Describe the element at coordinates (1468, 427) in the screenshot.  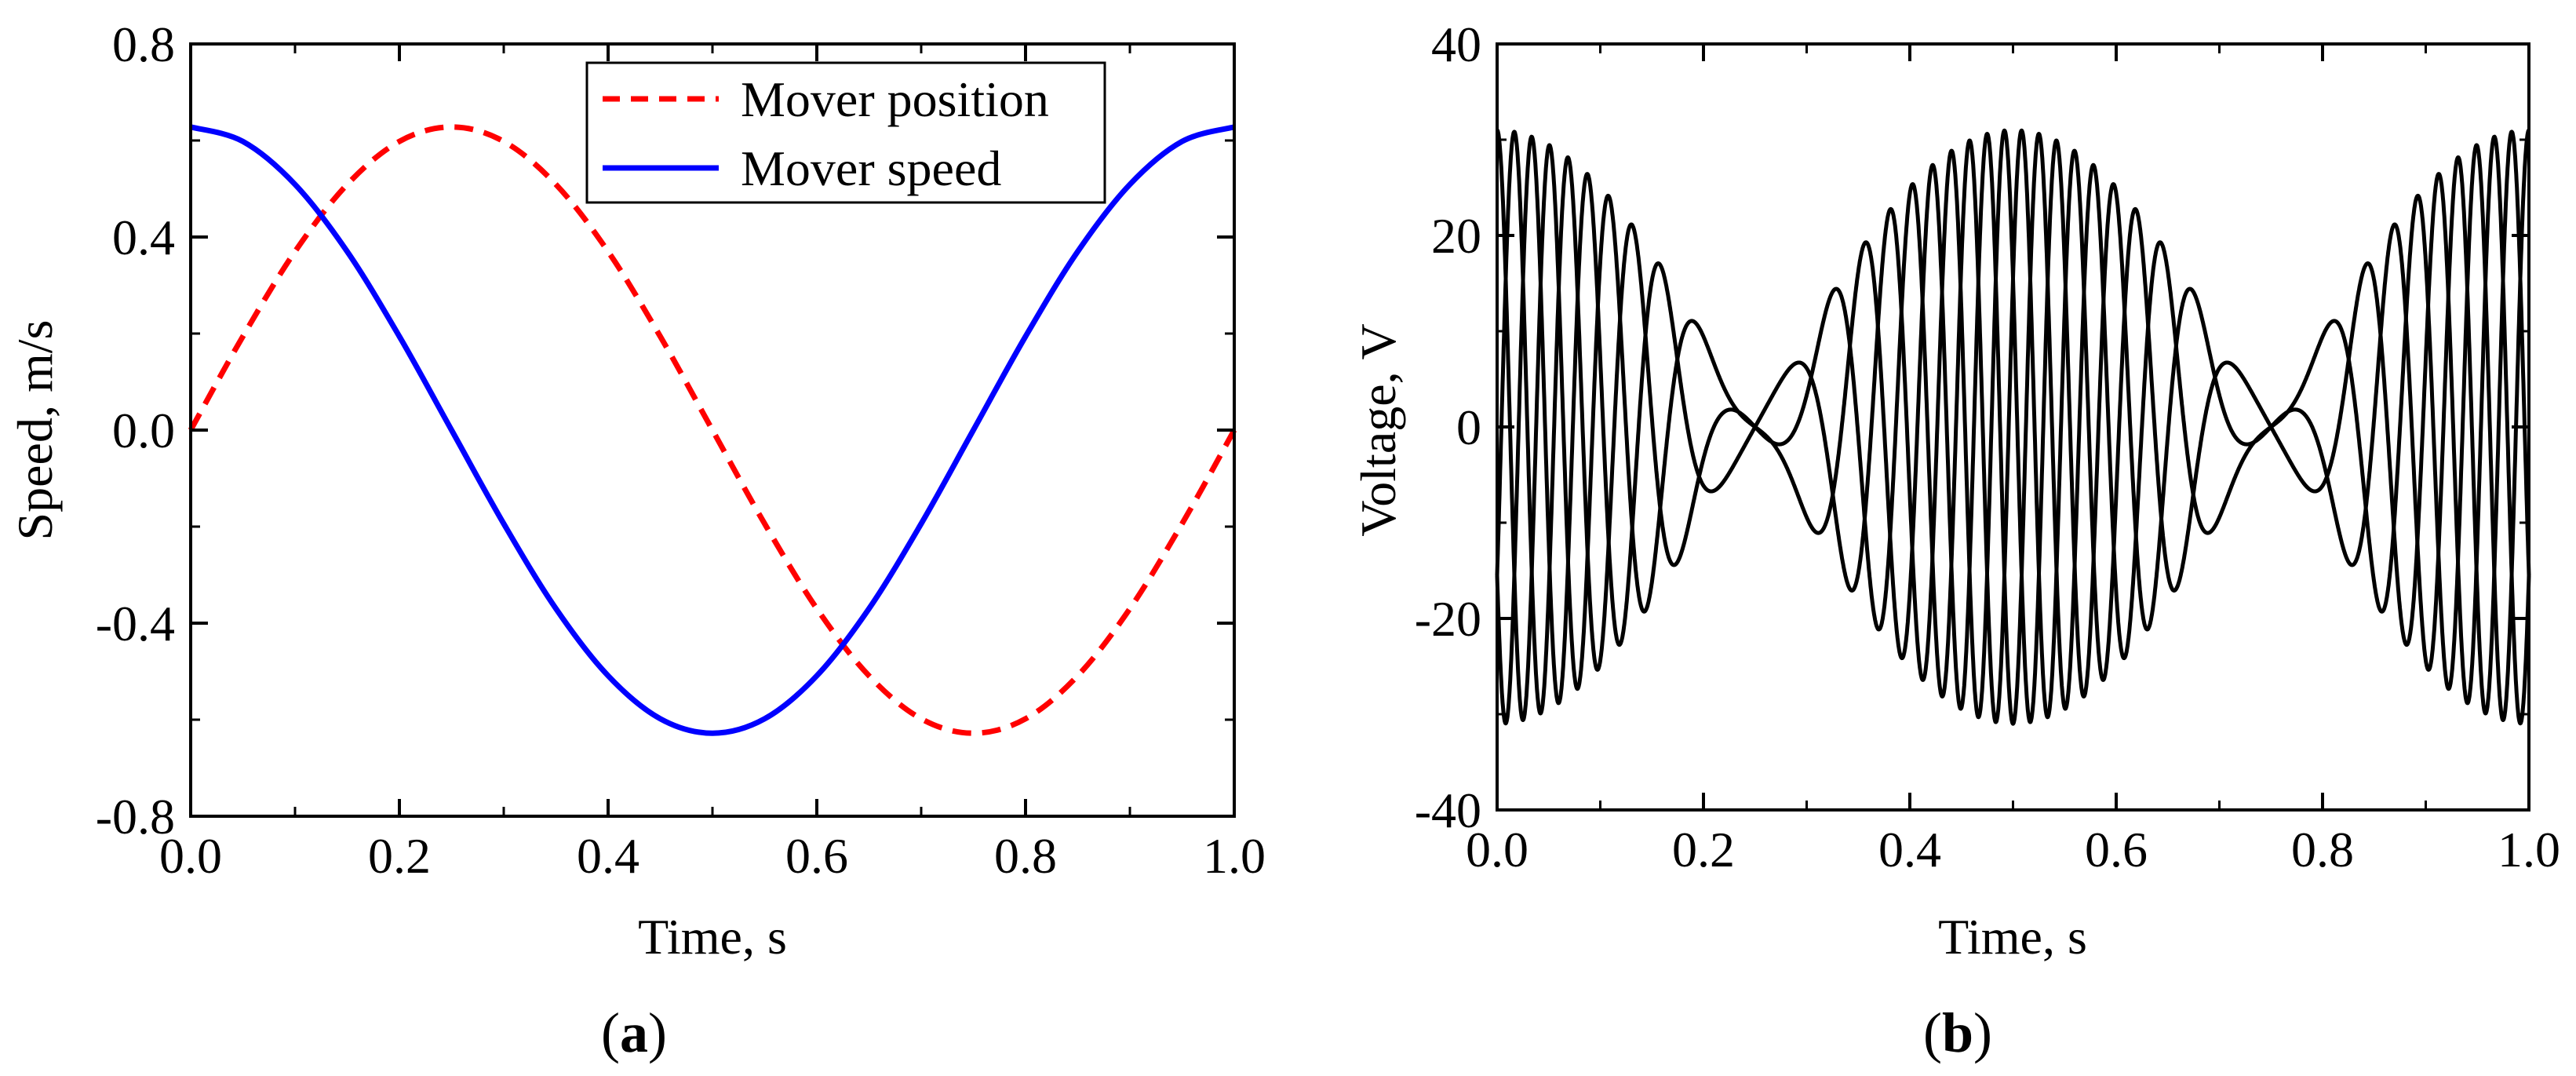
I see `panel-b-y-tick-label: 0` at that location.